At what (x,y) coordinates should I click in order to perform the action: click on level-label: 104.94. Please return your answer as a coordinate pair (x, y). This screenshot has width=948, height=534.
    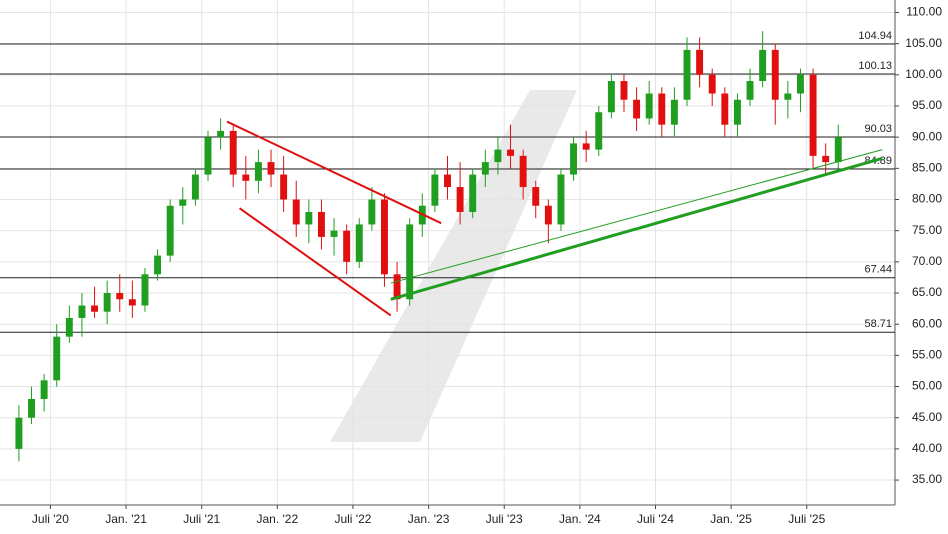
    Looking at the image, I should click on (875, 36).